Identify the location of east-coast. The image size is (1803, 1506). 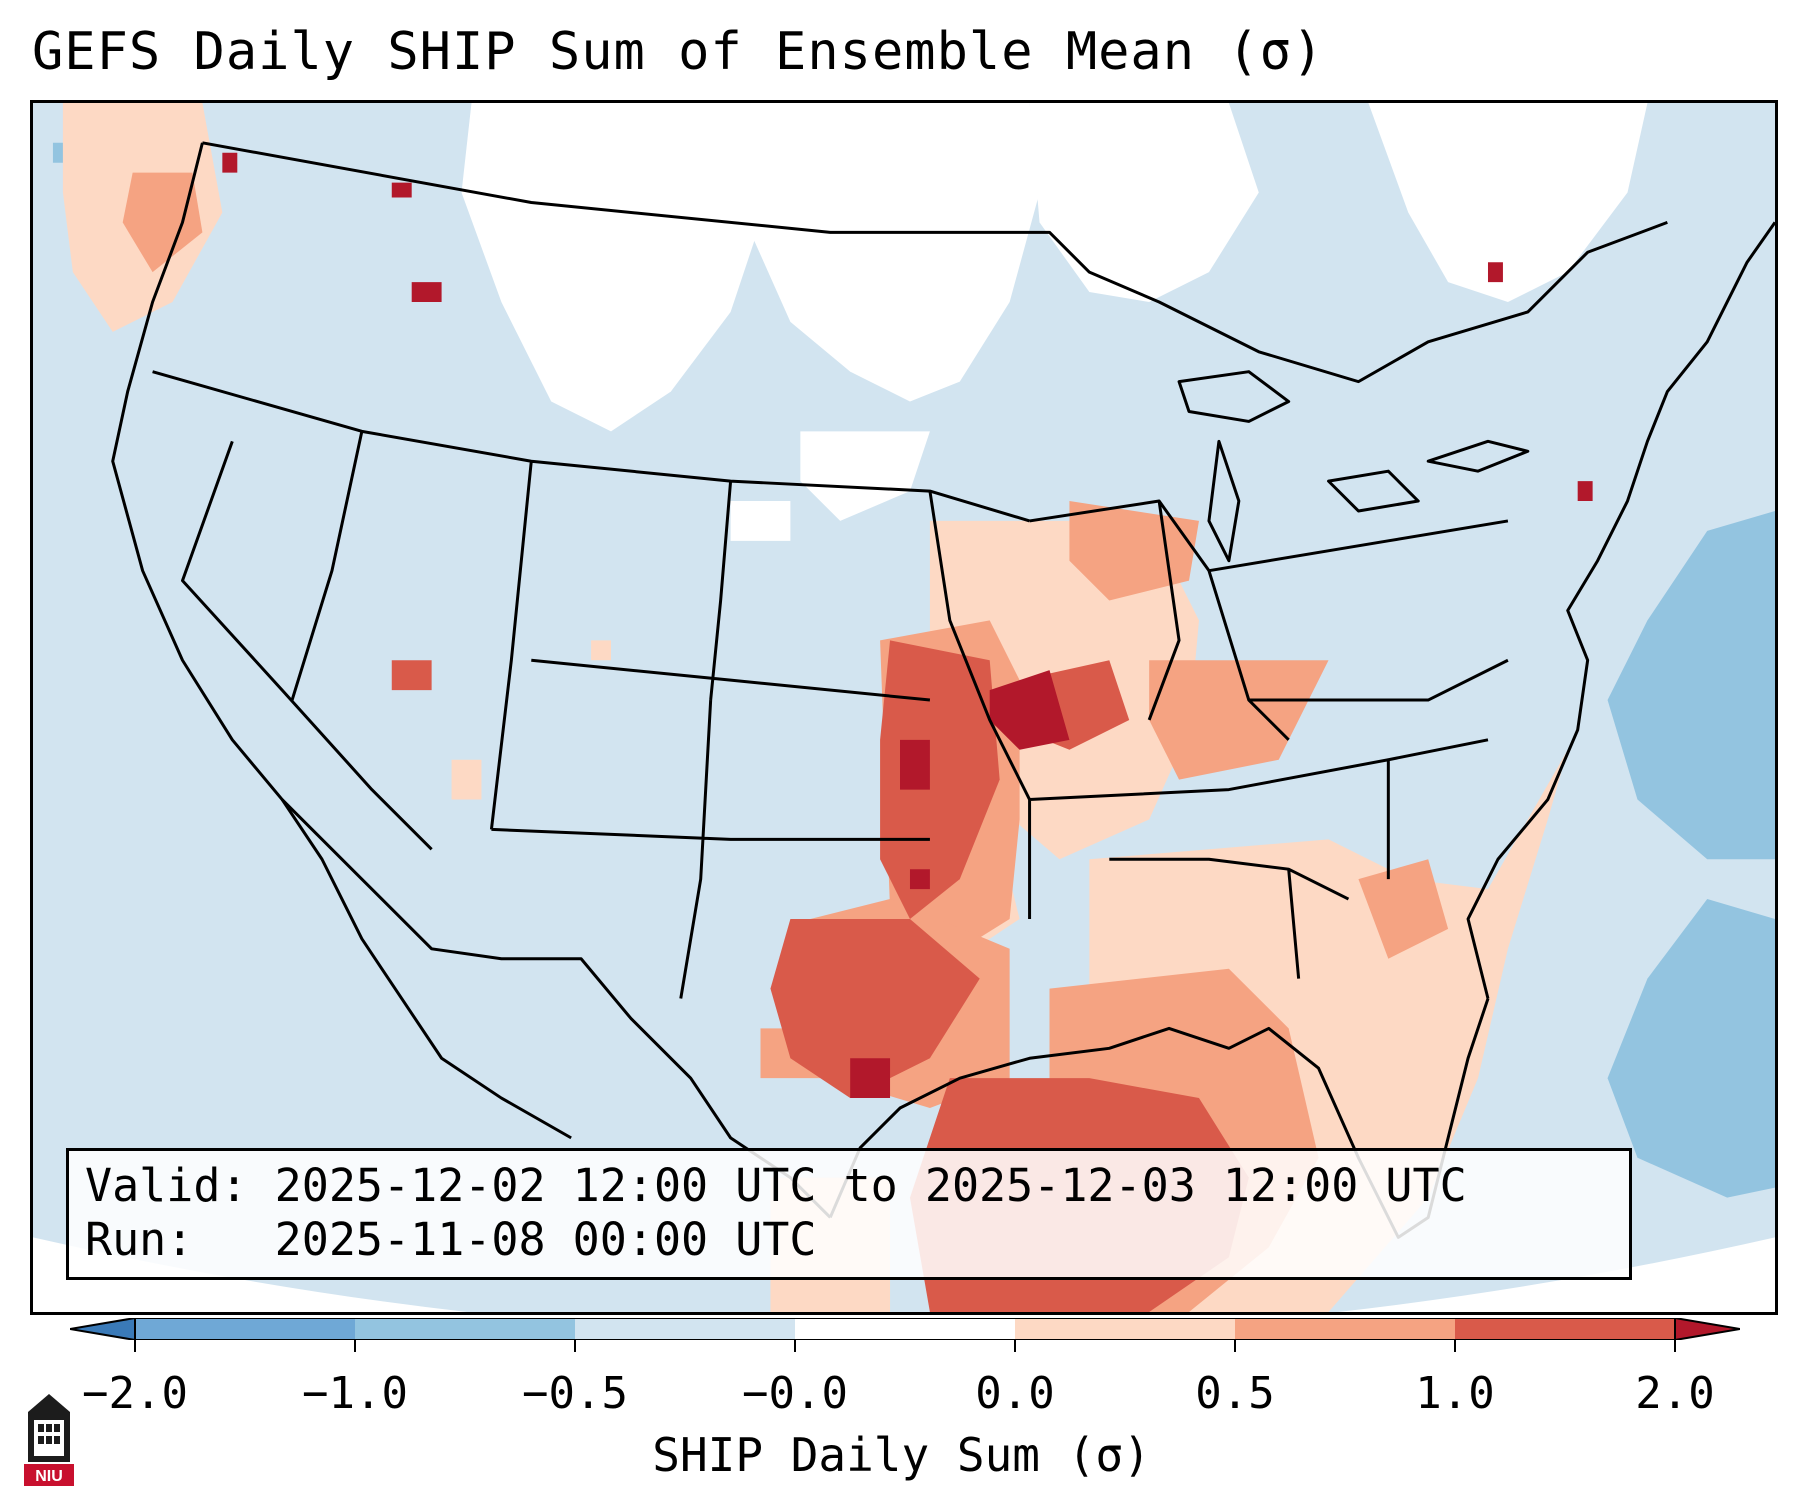
(1620, 610).